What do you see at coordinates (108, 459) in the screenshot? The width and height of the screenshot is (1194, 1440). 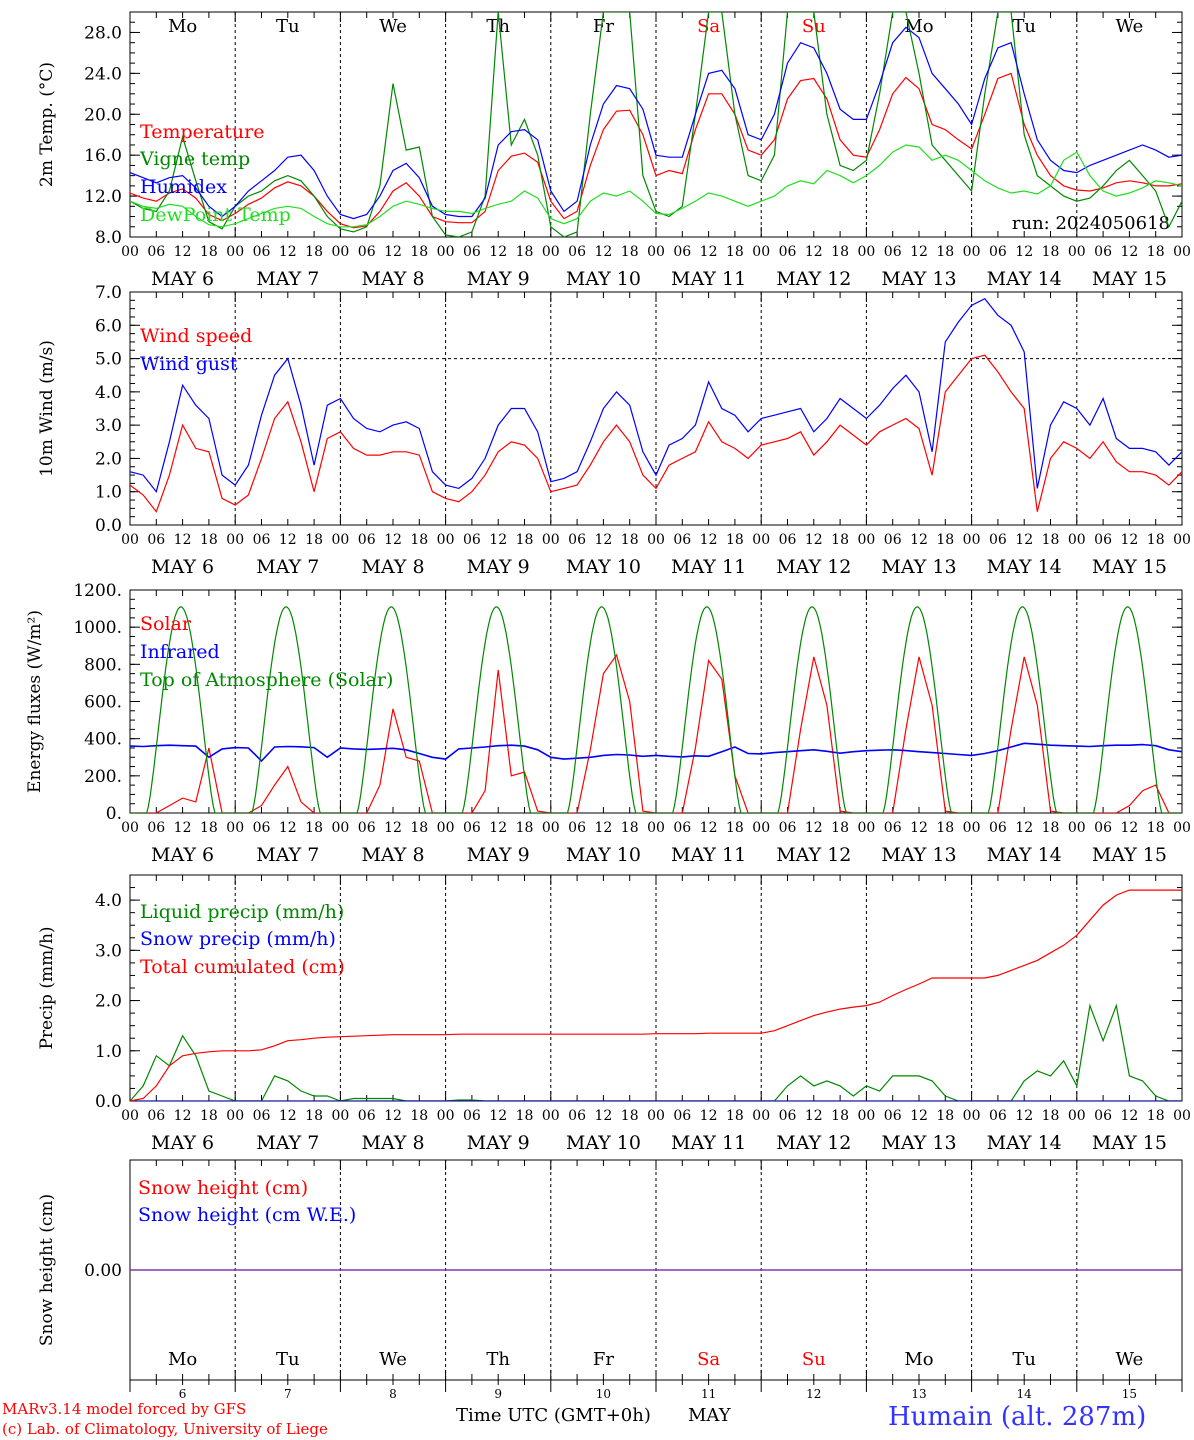 I see `y-tick-label: 2.0` at bounding box center [108, 459].